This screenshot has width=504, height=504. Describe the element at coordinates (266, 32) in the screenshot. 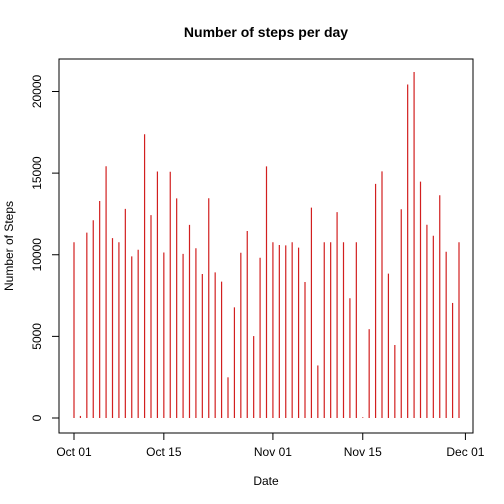

I see `chart-title: Number of steps per day` at that location.